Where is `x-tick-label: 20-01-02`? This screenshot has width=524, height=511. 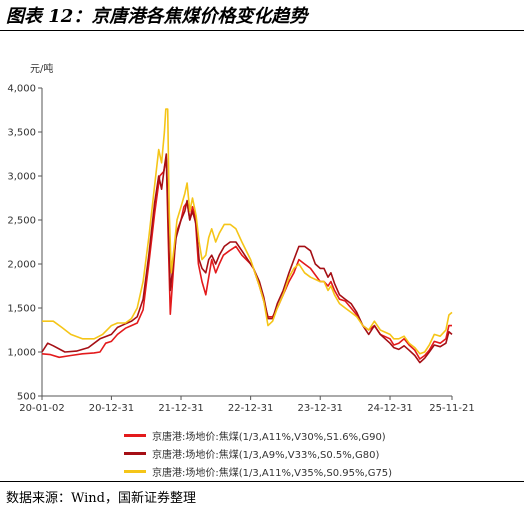 x-tick-label: 20-01-02 is located at coordinates (41, 408).